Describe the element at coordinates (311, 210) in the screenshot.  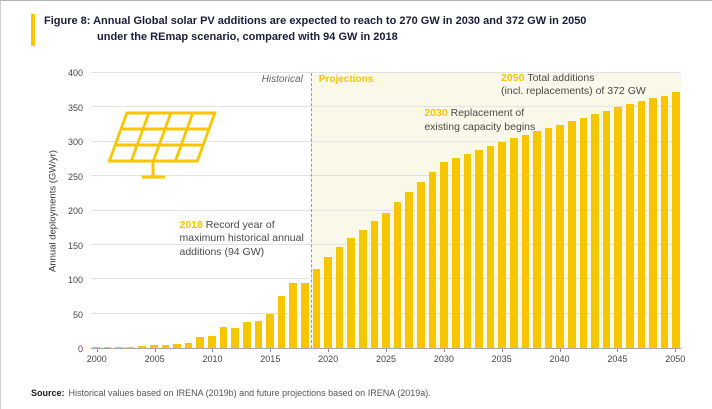
I see `historical-projections-divider` at that location.